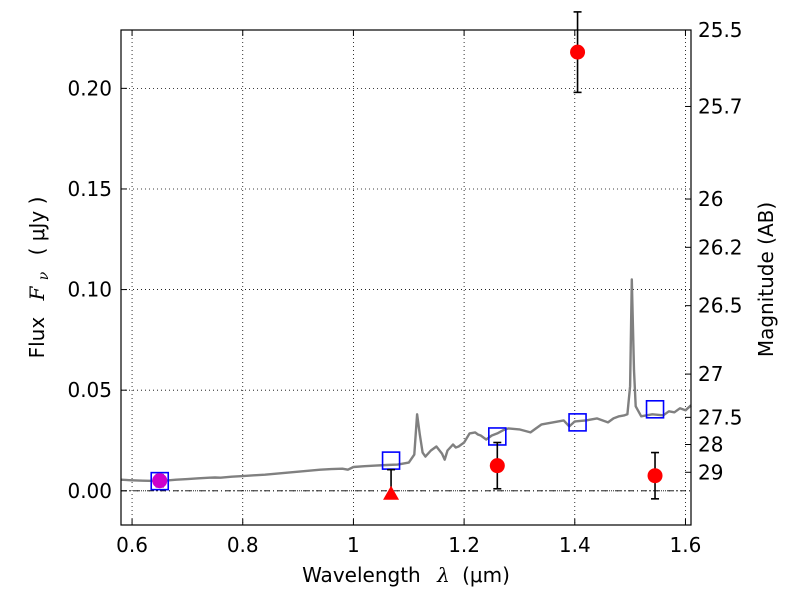 The image size is (800, 600). Describe the element at coordinates (361, 575) in the screenshot. I see `x-axis-label-text: Wavelength` at that location.